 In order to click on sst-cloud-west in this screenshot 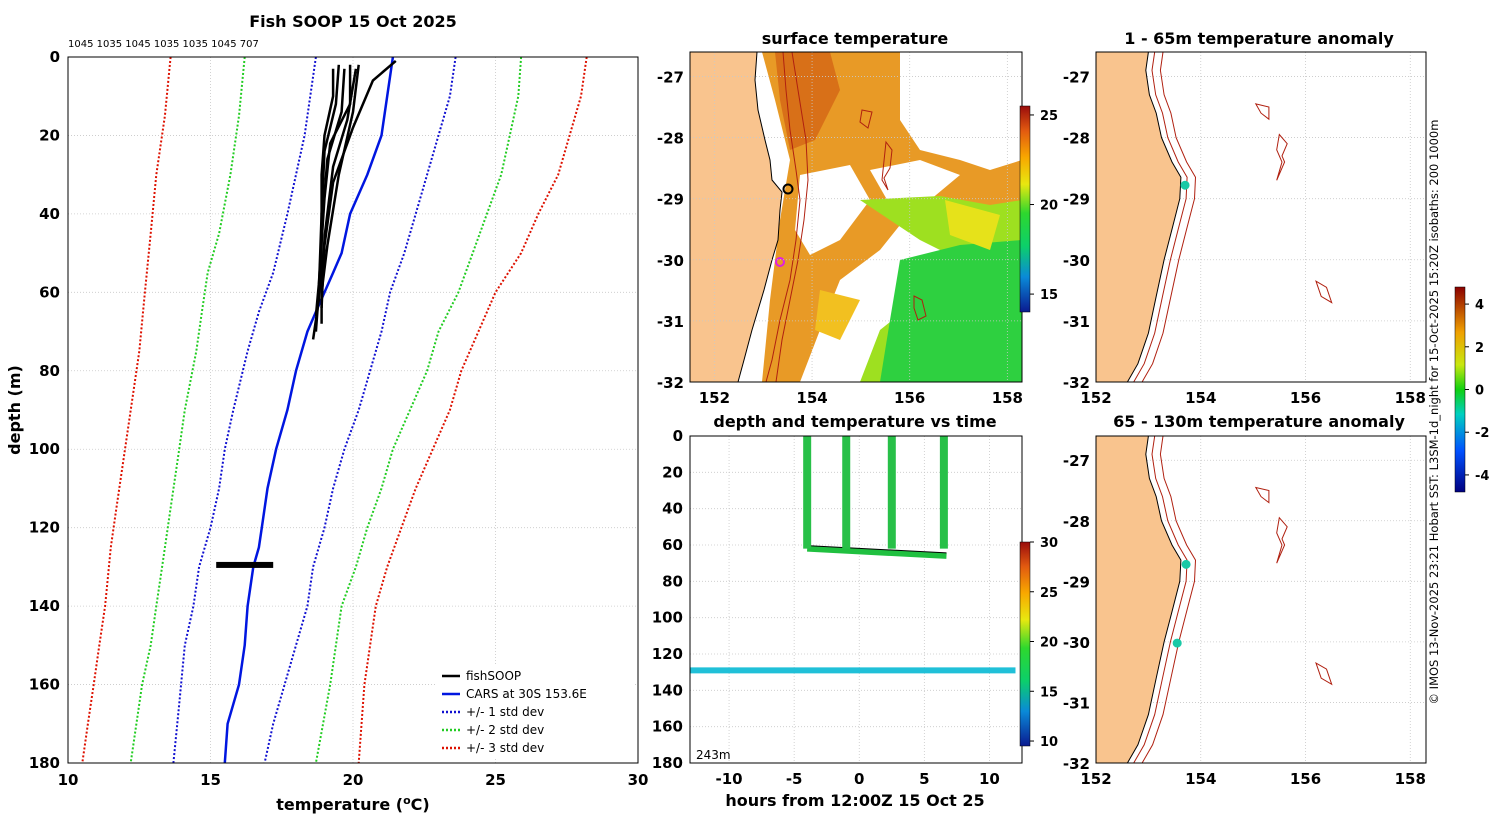, I will do `click(832, 210)`.